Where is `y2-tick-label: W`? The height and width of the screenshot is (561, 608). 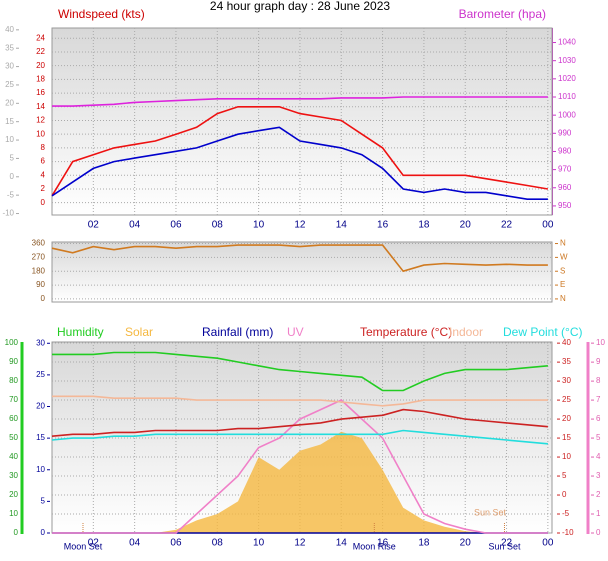 y2-tick-label: W is located at coordinates (564, 256).